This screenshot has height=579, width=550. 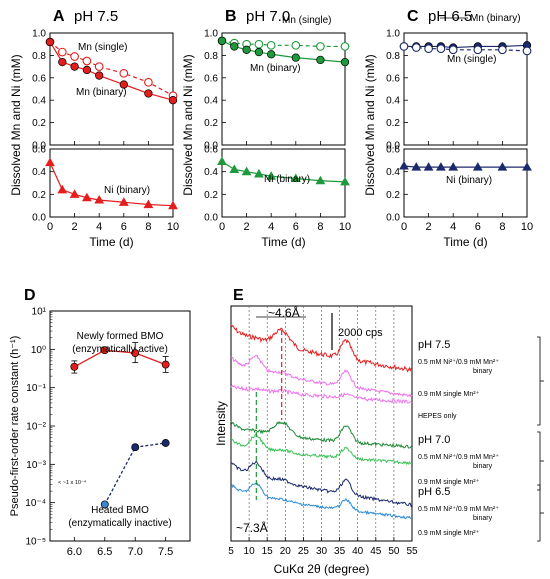 What do you see at coordinates (127, 190) in the screenshot?
I see `series-label-ni-binary: Ni (binary)` at bounding box center [127, 190].